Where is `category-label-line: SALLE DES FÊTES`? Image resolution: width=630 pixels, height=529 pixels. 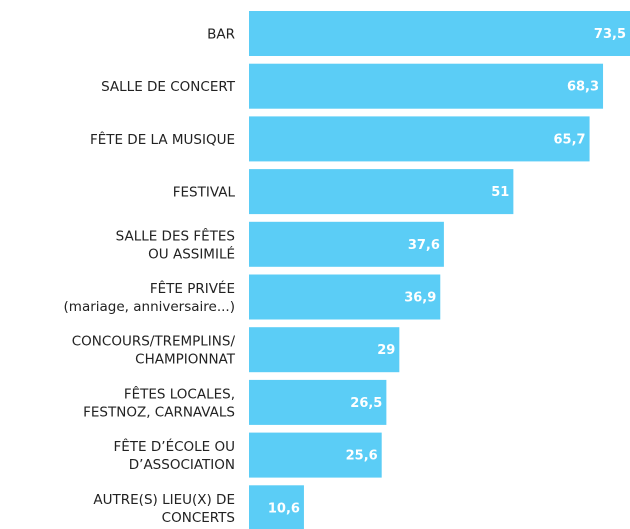 category-label-line: SALLE DES FÊTES is located at coordinates (175, 235).